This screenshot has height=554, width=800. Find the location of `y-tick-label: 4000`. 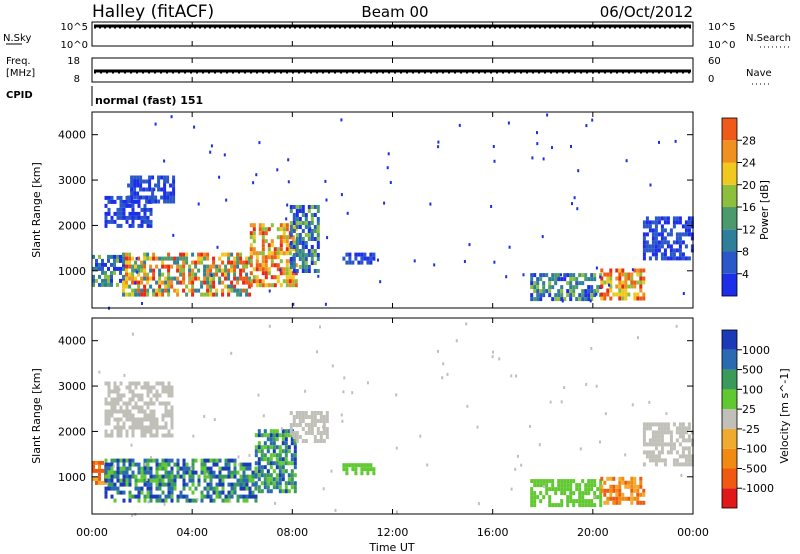

y-tick-label: 4000 is located at coordinates (72, 341).